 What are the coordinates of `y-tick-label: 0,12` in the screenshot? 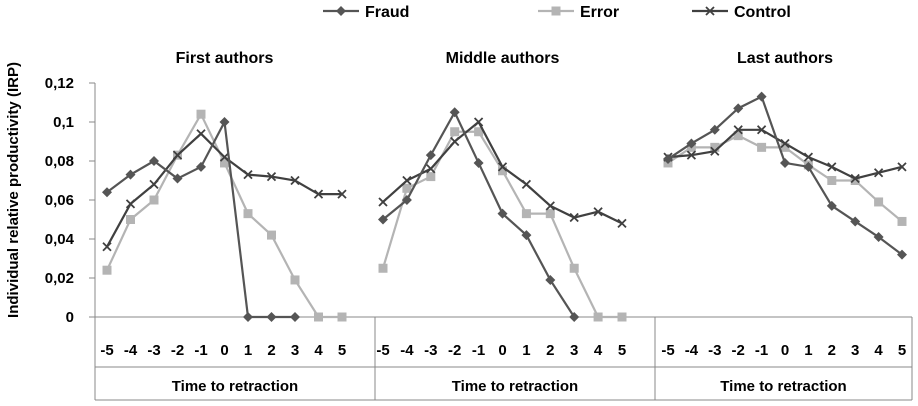 It's located at (59, 83).